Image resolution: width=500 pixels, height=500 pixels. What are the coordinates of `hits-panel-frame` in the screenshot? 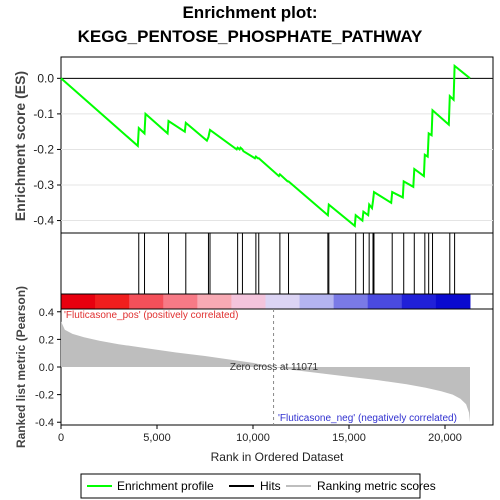 It's located at (277, 263).